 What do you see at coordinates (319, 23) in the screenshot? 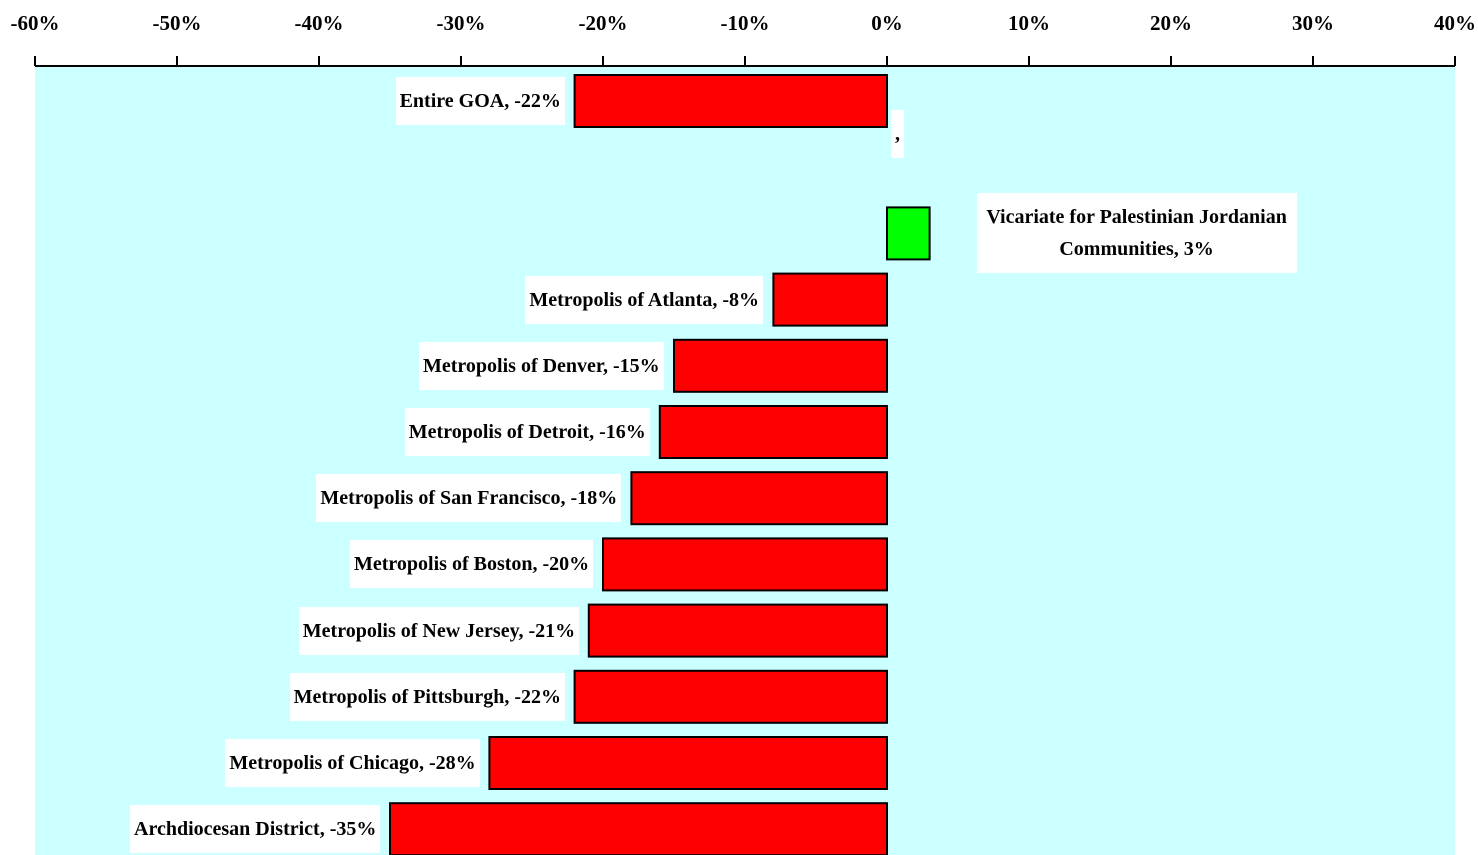
I see `x-tick-label: -40%` at bounding box center [319, 23].